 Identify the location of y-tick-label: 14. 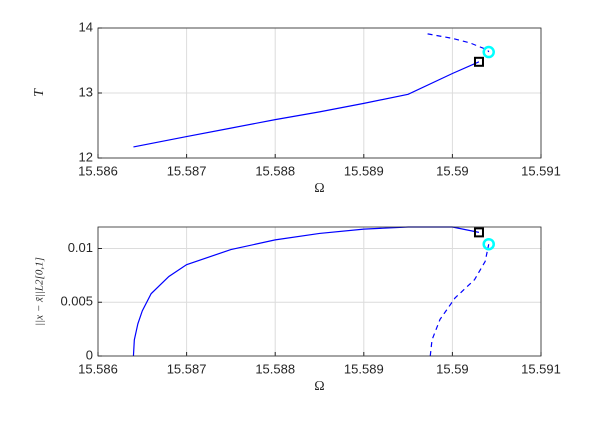
(86, 26).